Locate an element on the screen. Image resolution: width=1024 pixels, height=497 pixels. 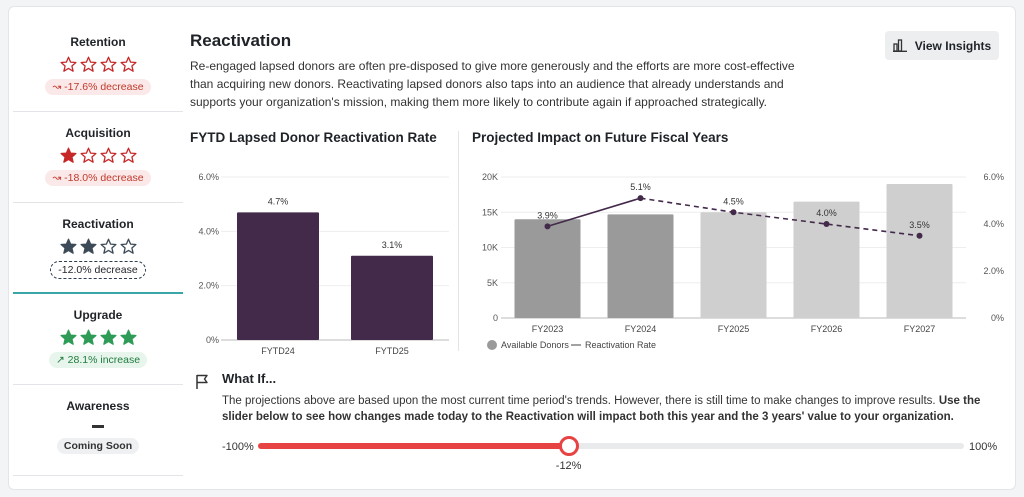
view-insights-button: View Insights is located at coordinates (942, 45).